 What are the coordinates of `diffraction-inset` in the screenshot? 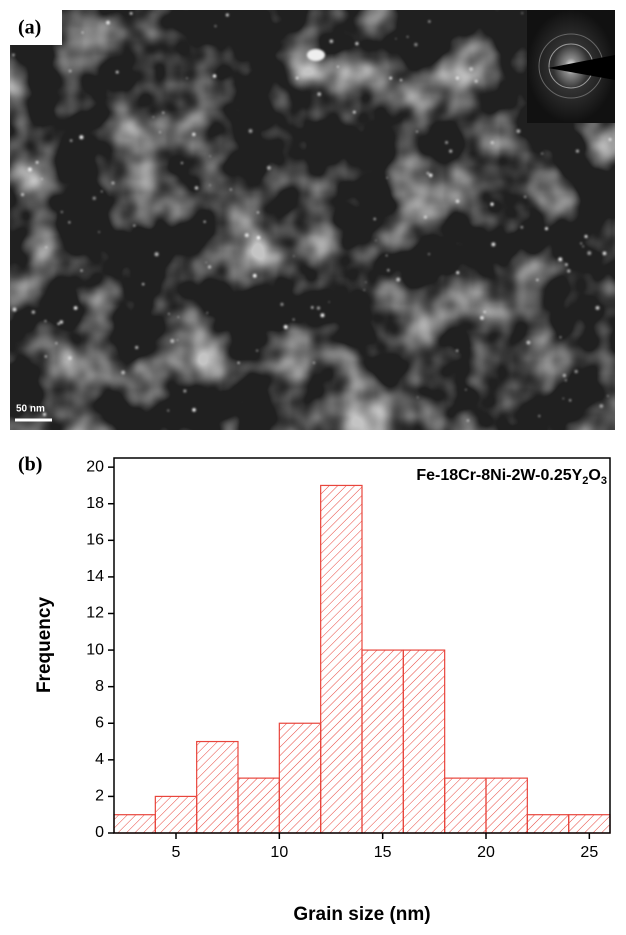 It's located at (571, 66).